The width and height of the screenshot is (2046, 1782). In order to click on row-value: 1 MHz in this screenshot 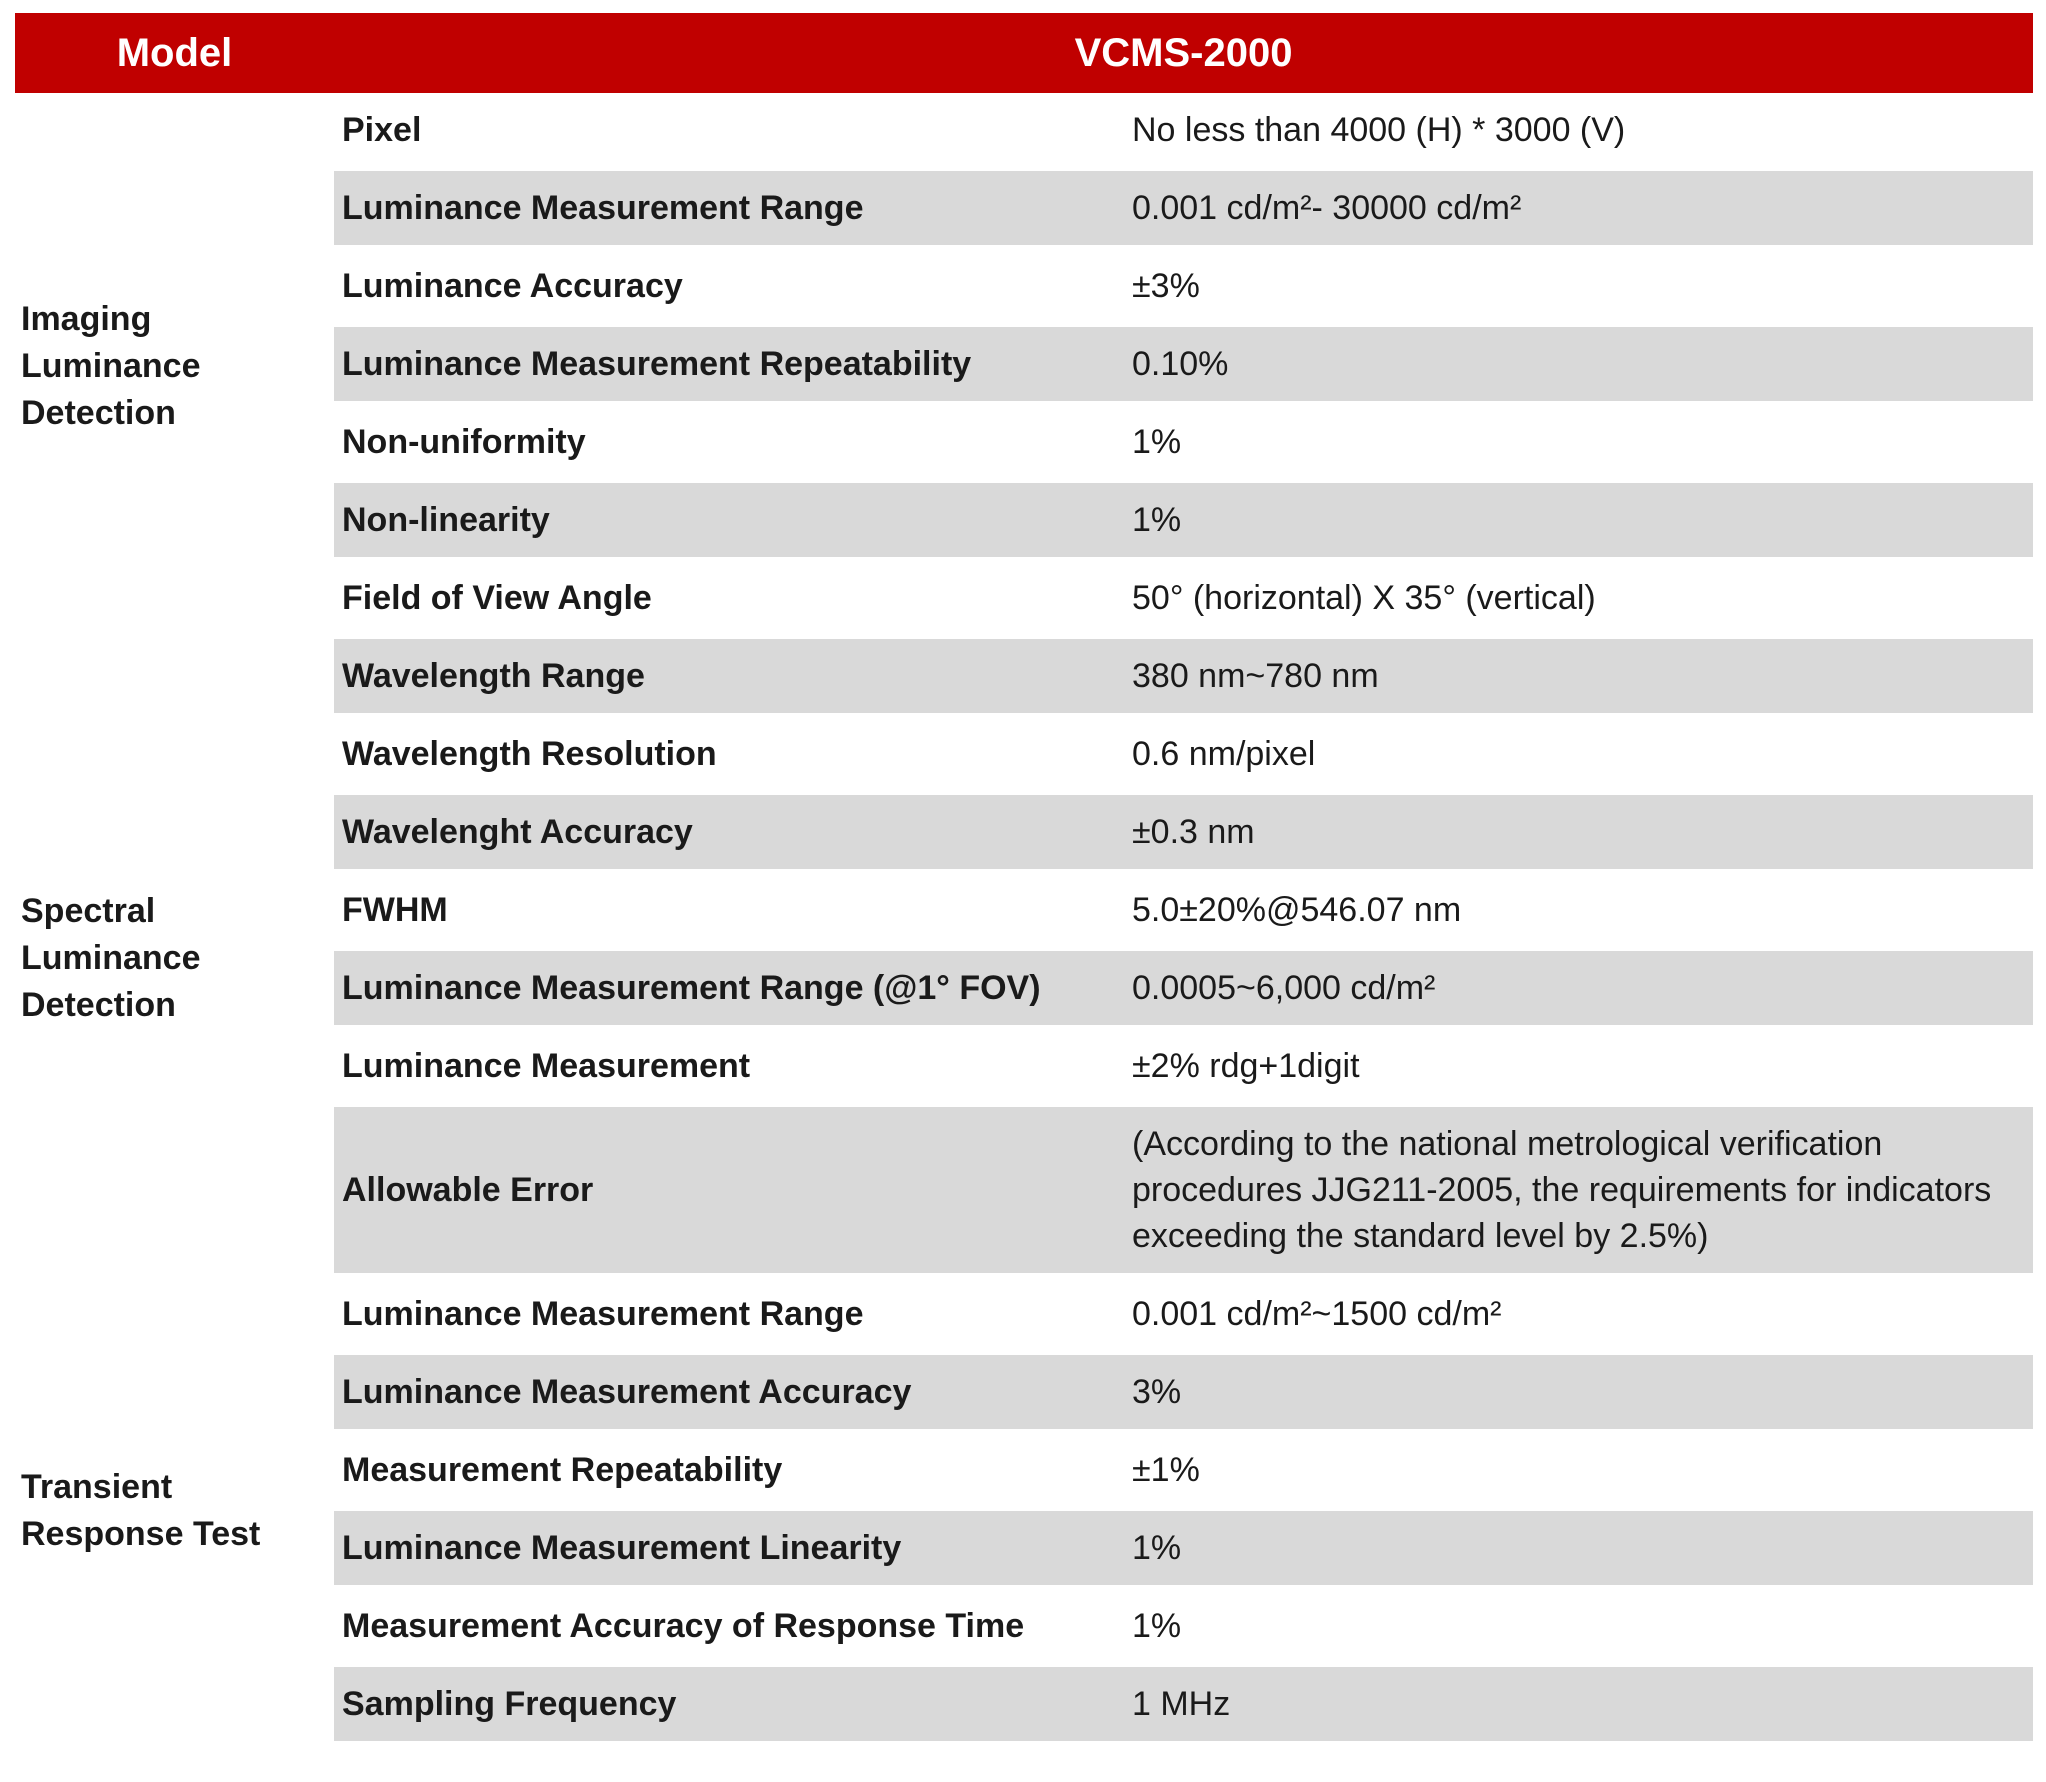, I will do `click(1181, 1704)`.